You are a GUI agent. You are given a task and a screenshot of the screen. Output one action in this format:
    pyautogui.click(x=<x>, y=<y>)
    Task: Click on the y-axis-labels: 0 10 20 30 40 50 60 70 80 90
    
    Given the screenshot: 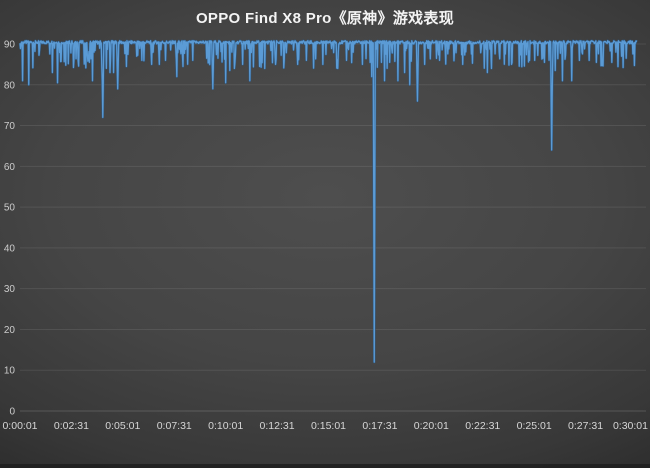 What is the action you would take?
    pyautogui.click(x=10, y=229)
    